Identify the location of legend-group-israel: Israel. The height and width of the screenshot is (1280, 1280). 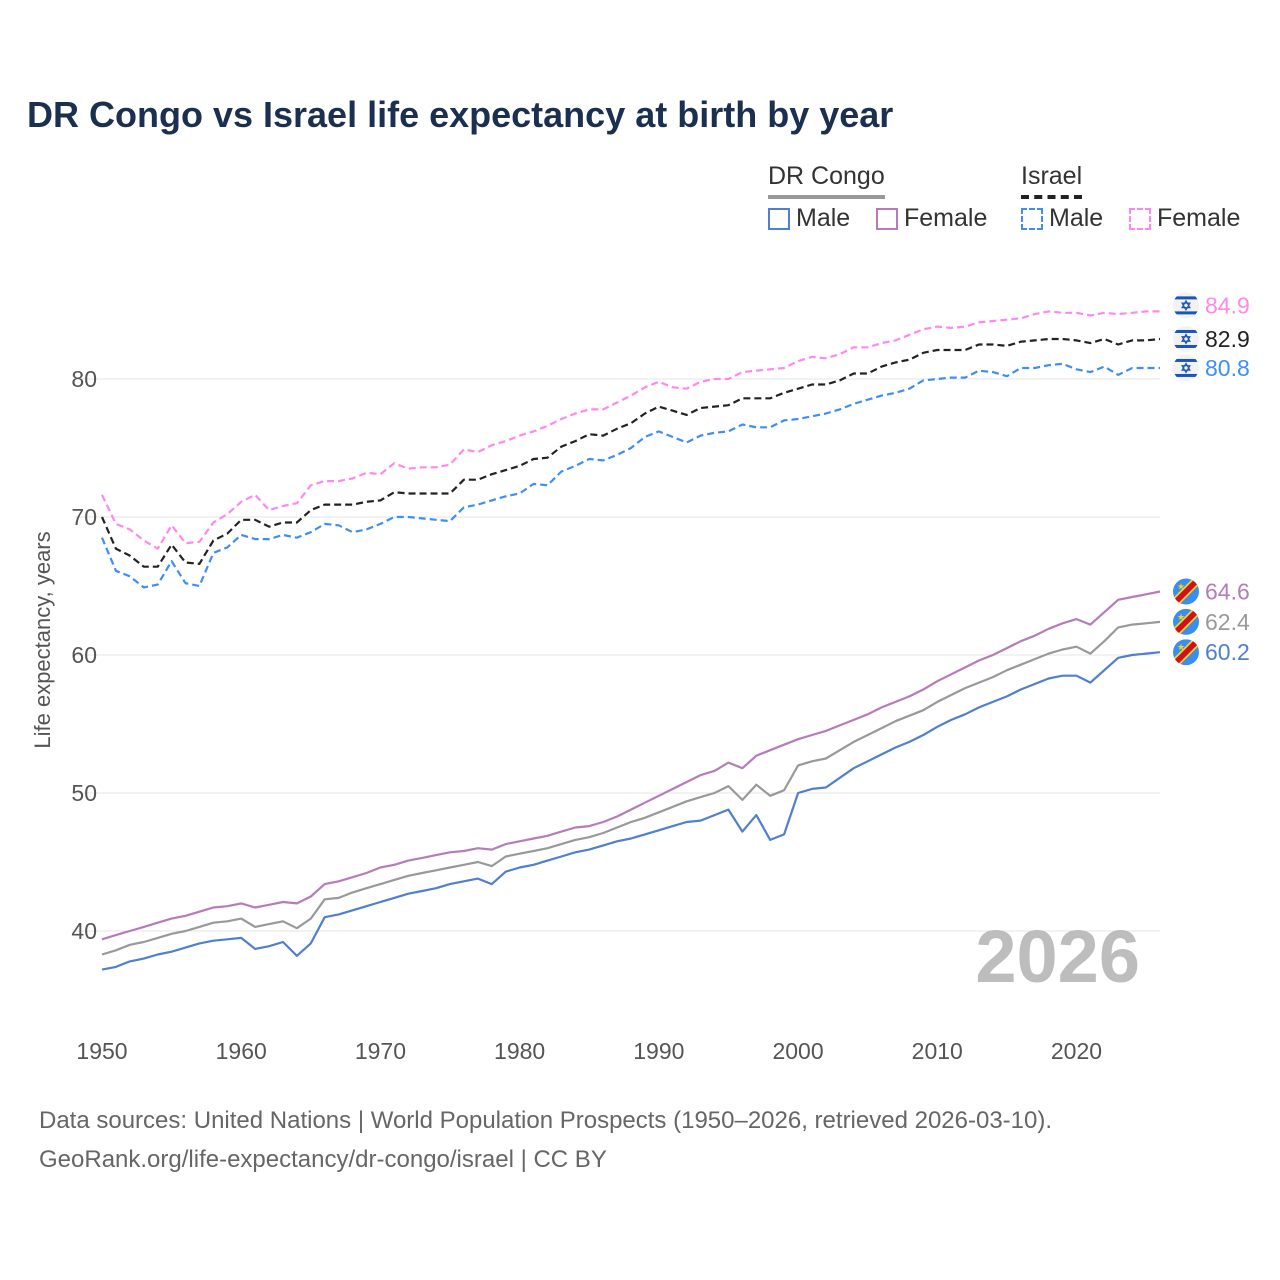
(1052, 180).